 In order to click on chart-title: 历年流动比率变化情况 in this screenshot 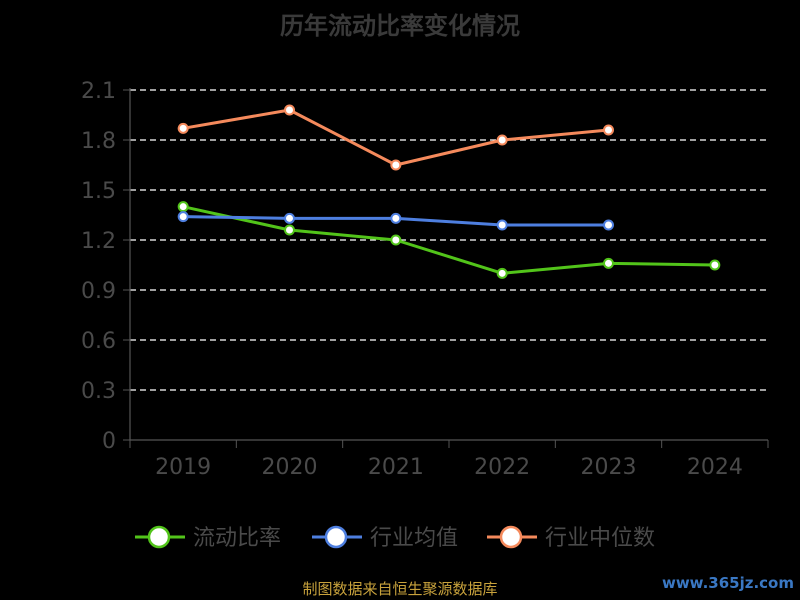, I will do `click(400, 26)`.